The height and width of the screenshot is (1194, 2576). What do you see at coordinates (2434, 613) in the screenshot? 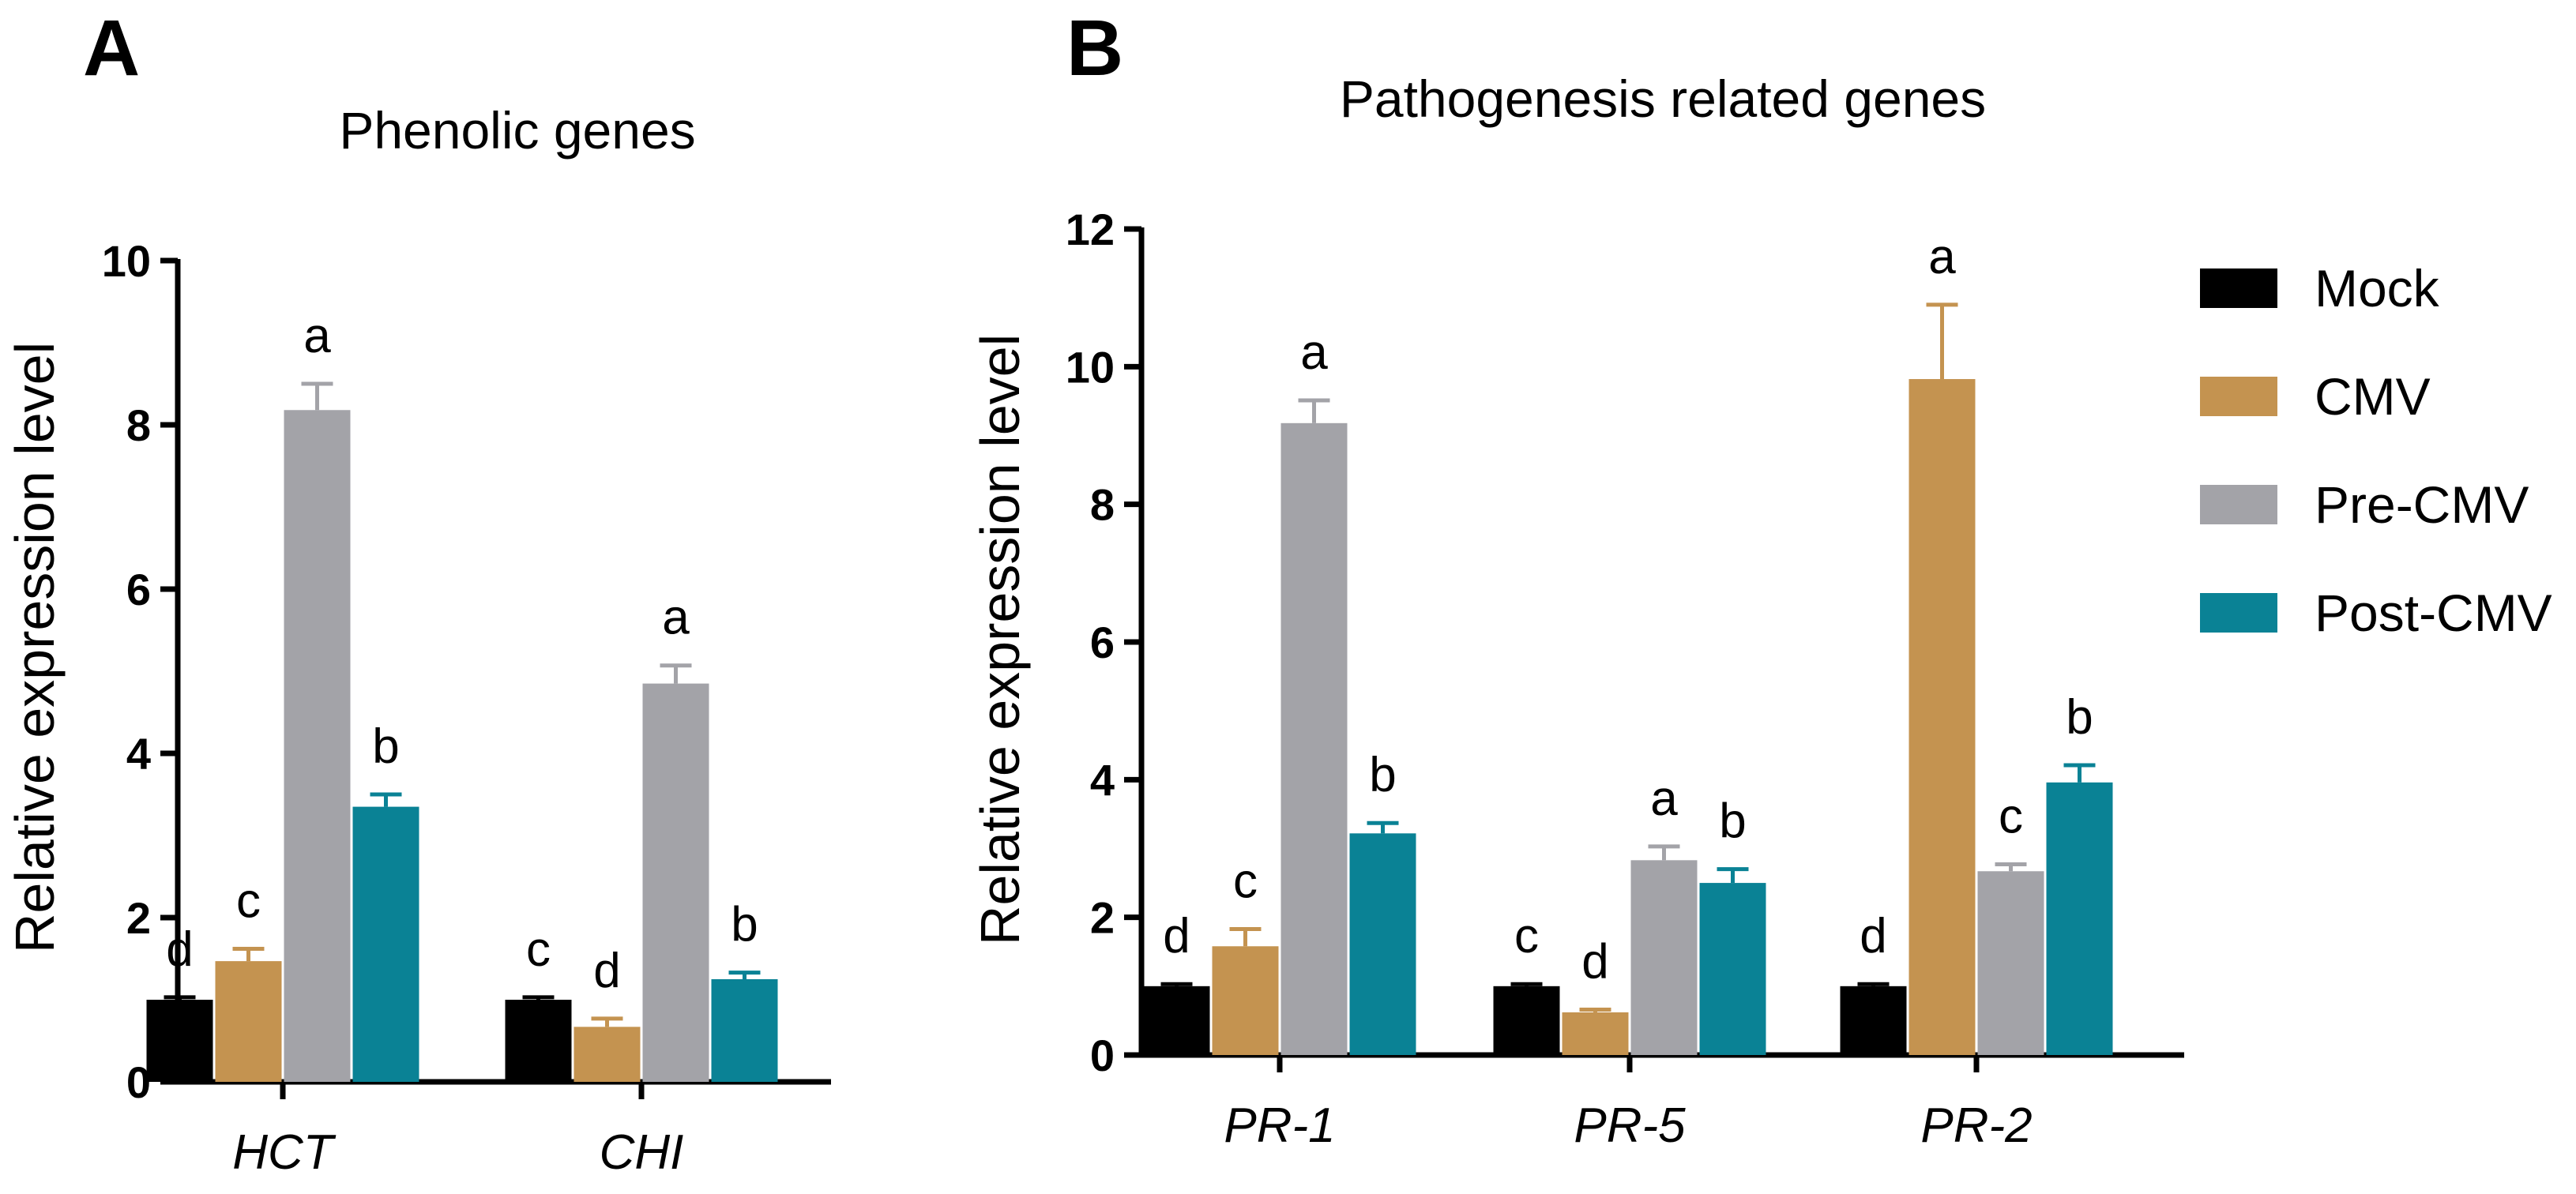
I see `legend-label: Post-CMV` at bounding box center [2434, 613].